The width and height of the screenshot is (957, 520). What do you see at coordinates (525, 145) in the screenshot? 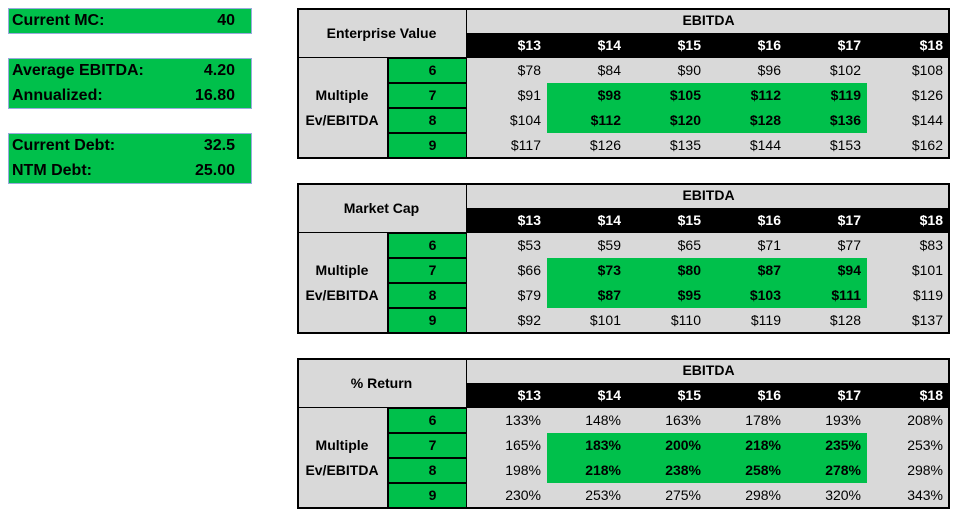
I see `value-cell: $117` at bounding box center [525, 145].